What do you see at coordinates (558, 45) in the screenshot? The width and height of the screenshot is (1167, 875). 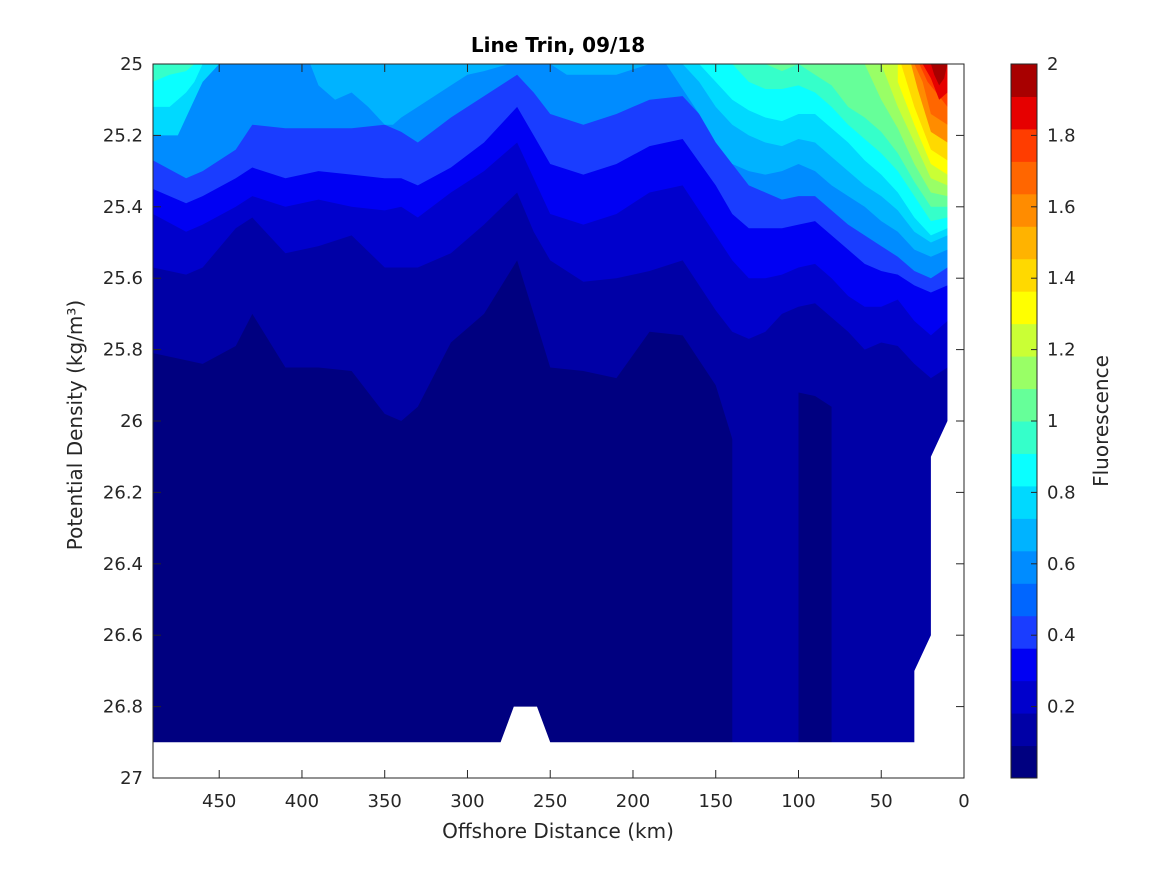 I see `chart-title: Line Trin, 09/18` at bounding box center [558, 45].